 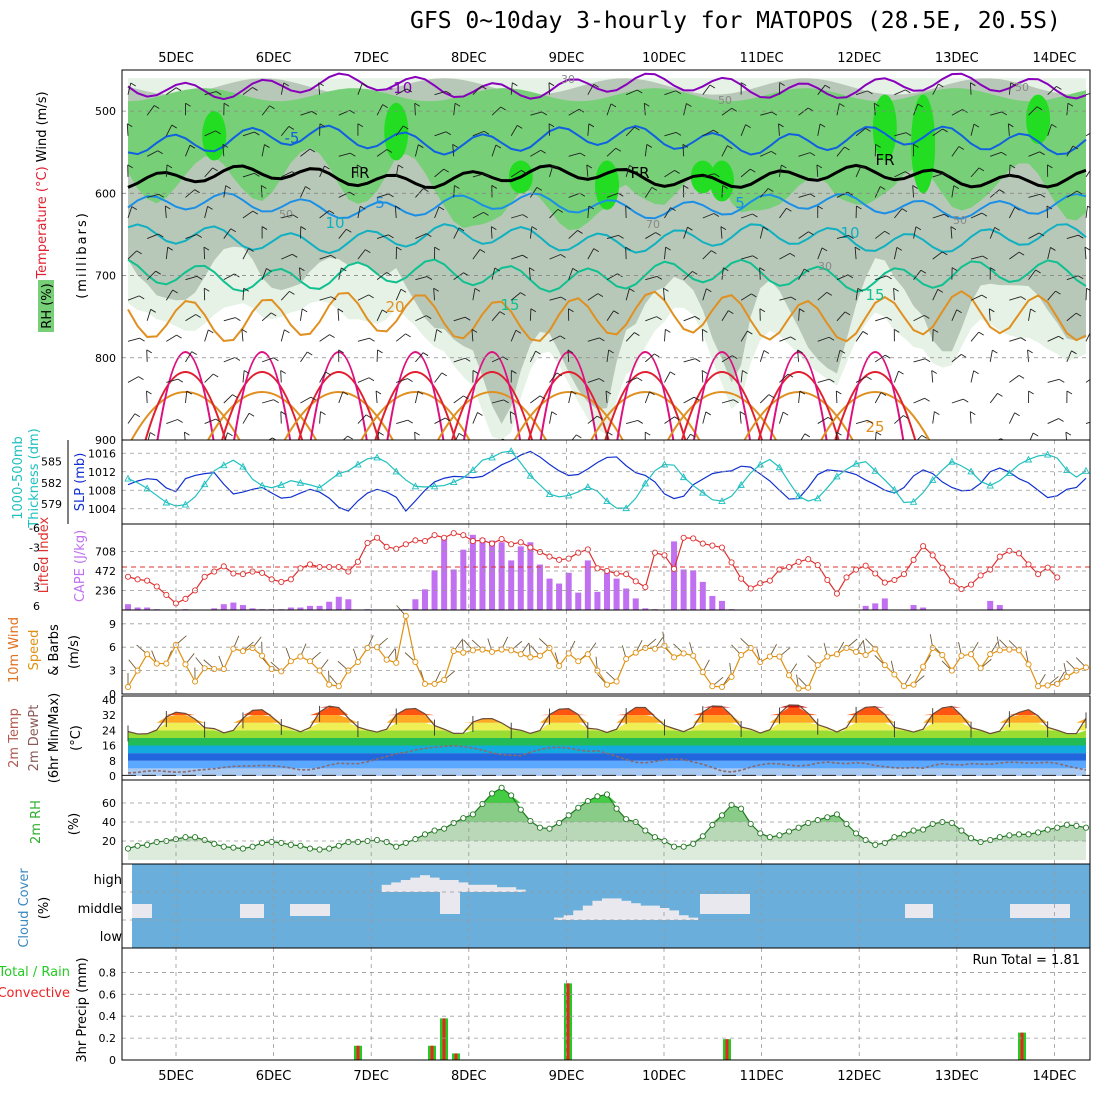 What do you see at coordinates (51, 483) in the screenshot?
I see `thickness-tick-label: 582` at bounding box center [51, 483].